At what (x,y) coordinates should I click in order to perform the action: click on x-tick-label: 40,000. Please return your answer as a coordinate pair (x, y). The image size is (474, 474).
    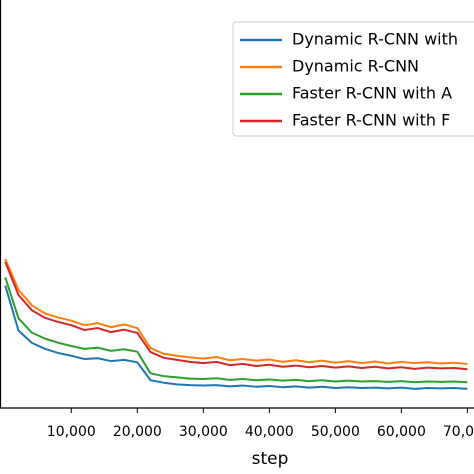
    Looking at the image, I should click on (269, 432).